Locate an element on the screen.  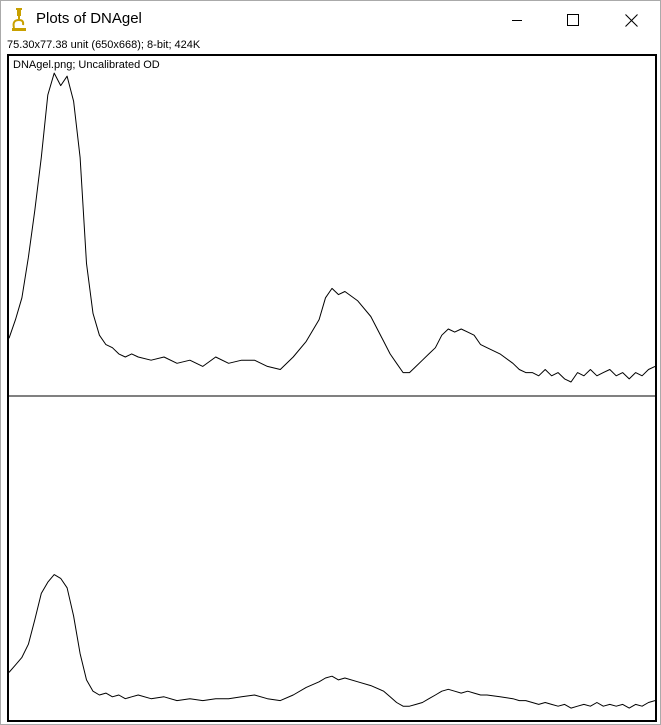
minimize-button is located at coordinates (517, 20).